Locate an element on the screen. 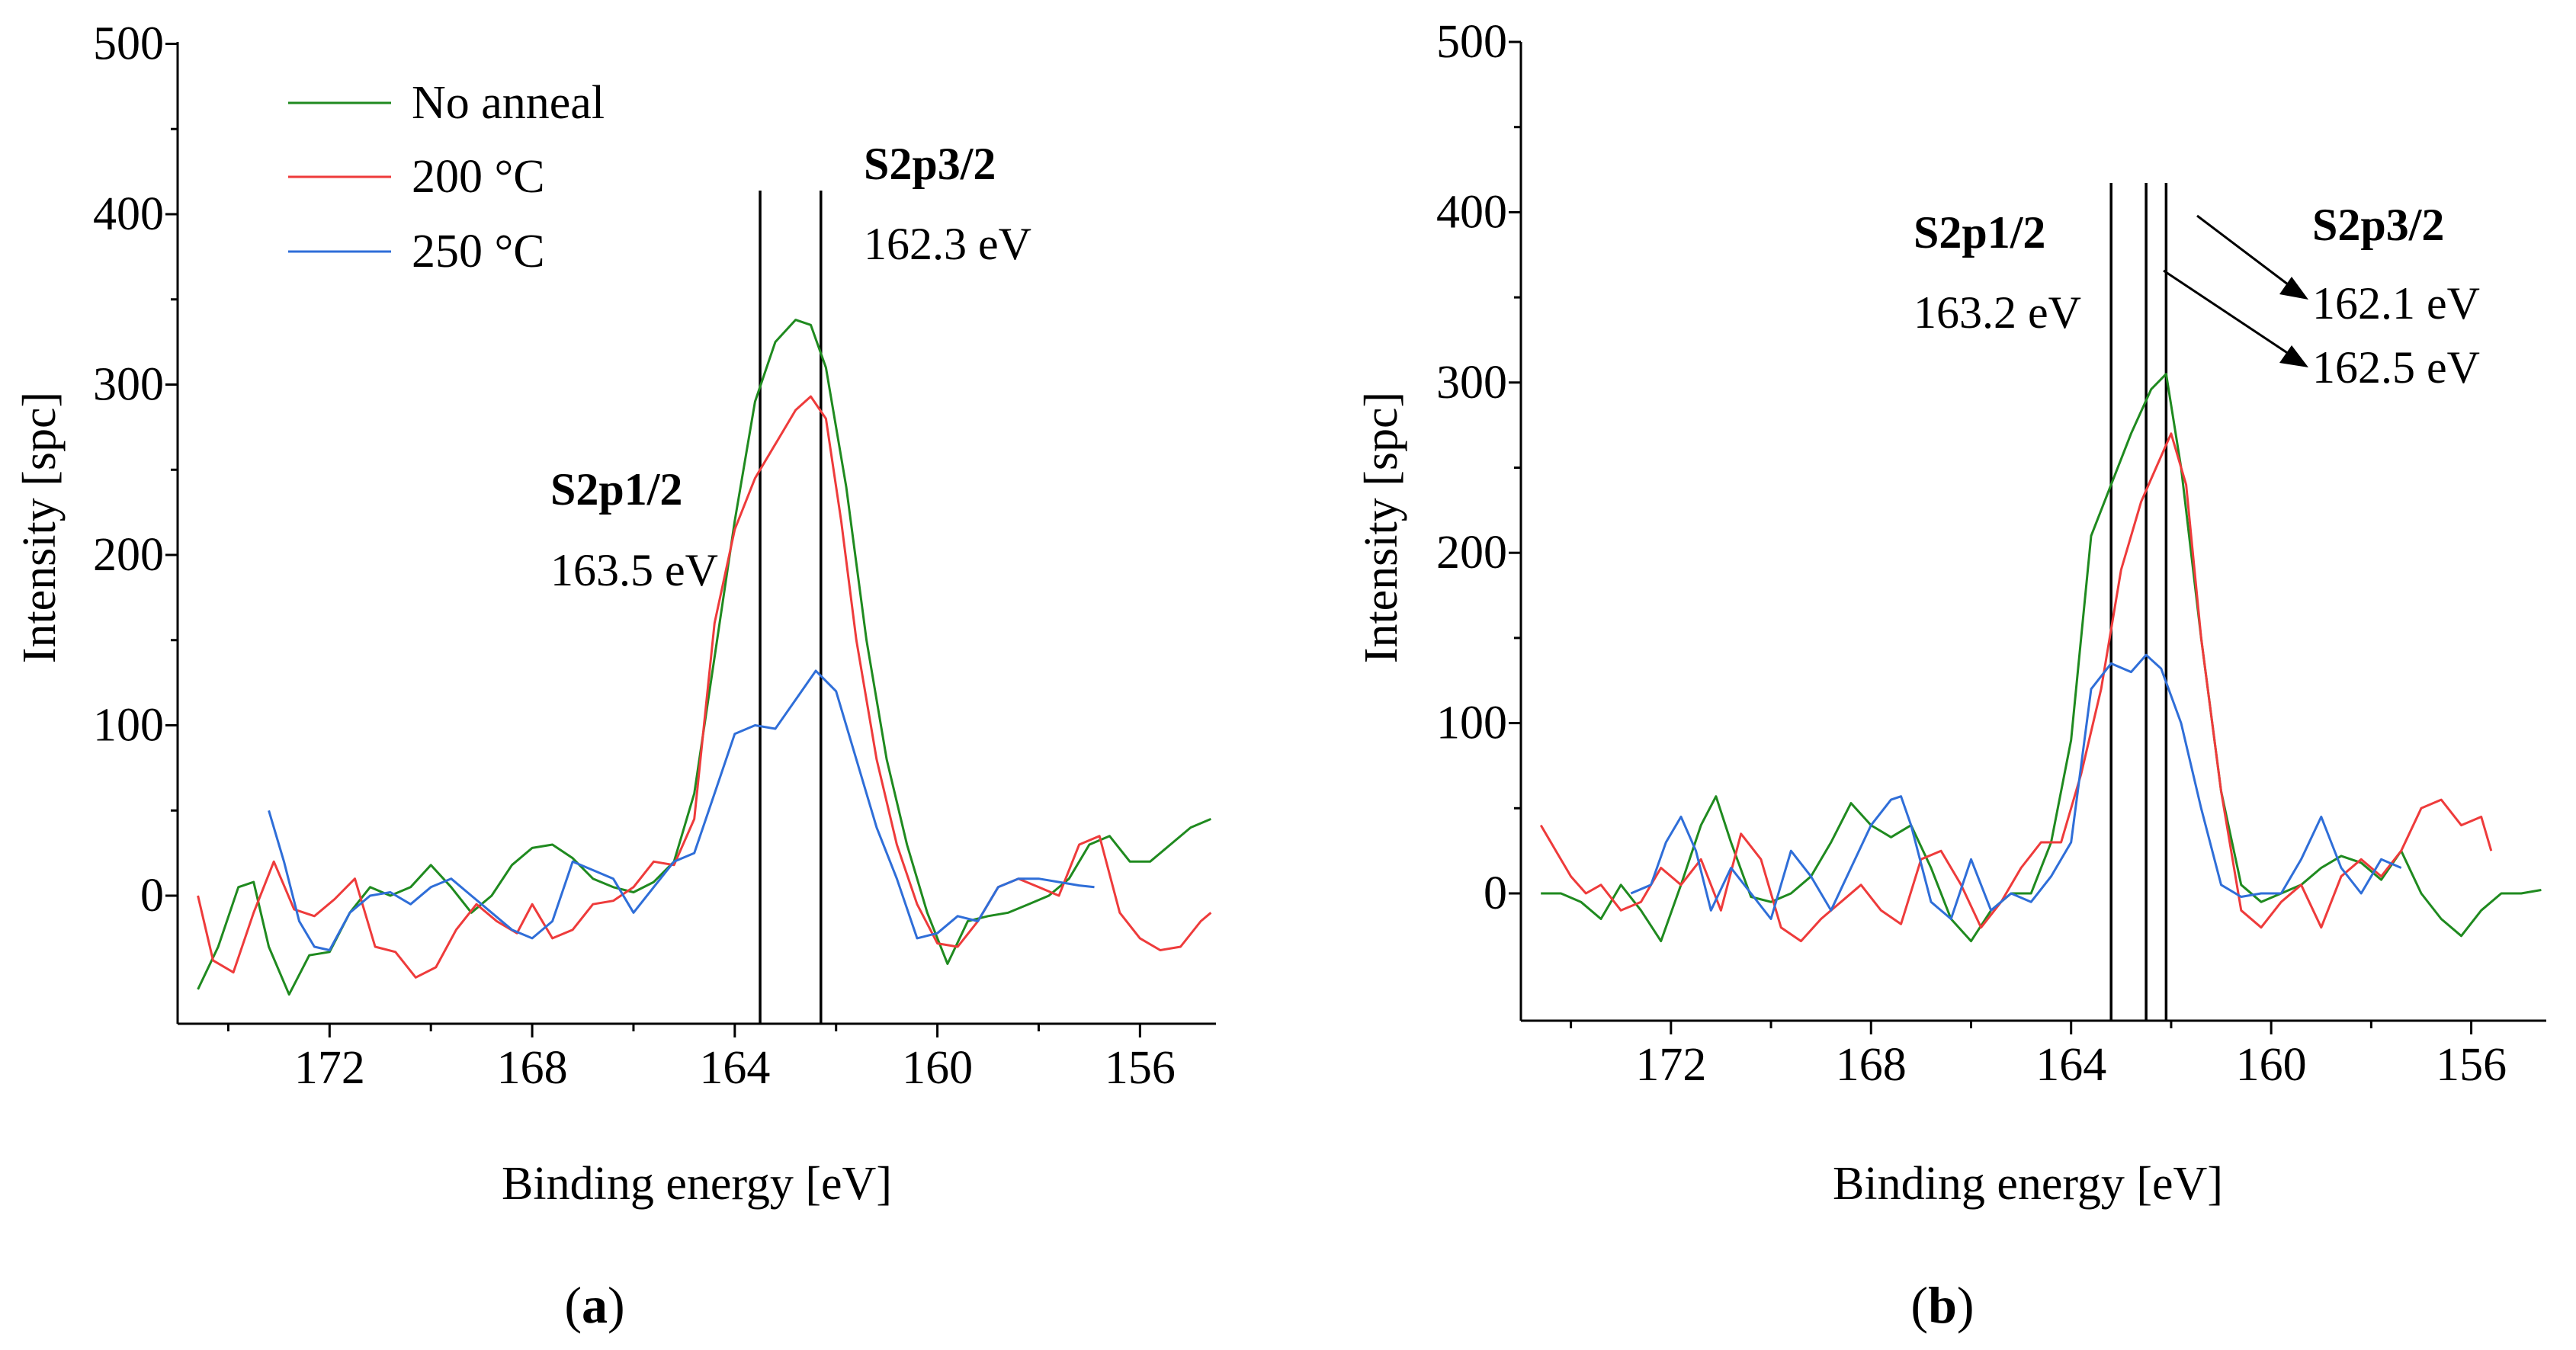 This screenshot has width=2576, height=1350. legend-label-250c: 250 °C is located at coordinates (478, 251).